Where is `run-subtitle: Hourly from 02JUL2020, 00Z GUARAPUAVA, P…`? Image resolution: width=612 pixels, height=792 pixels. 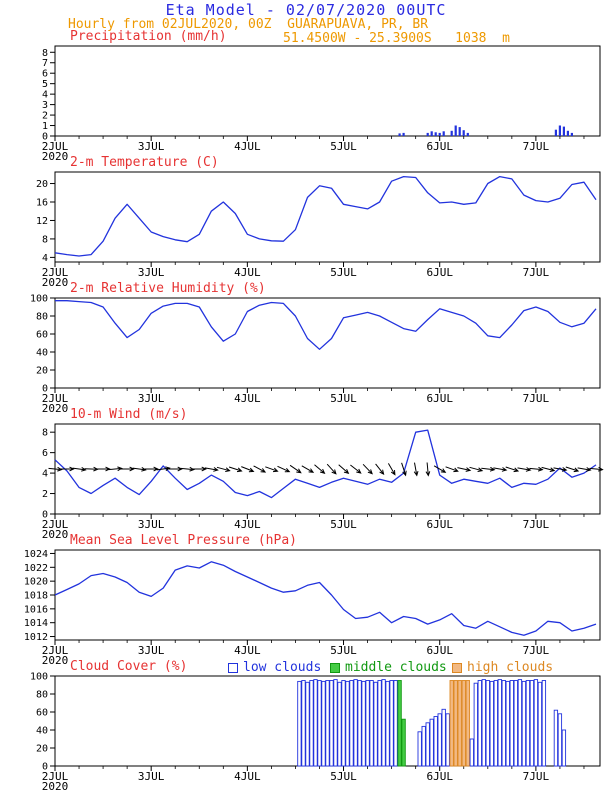 run-subtitle: Hourly from 02JUL2020, 00Z GUARAPUAVA, P… is located at coordinates (248, 24).